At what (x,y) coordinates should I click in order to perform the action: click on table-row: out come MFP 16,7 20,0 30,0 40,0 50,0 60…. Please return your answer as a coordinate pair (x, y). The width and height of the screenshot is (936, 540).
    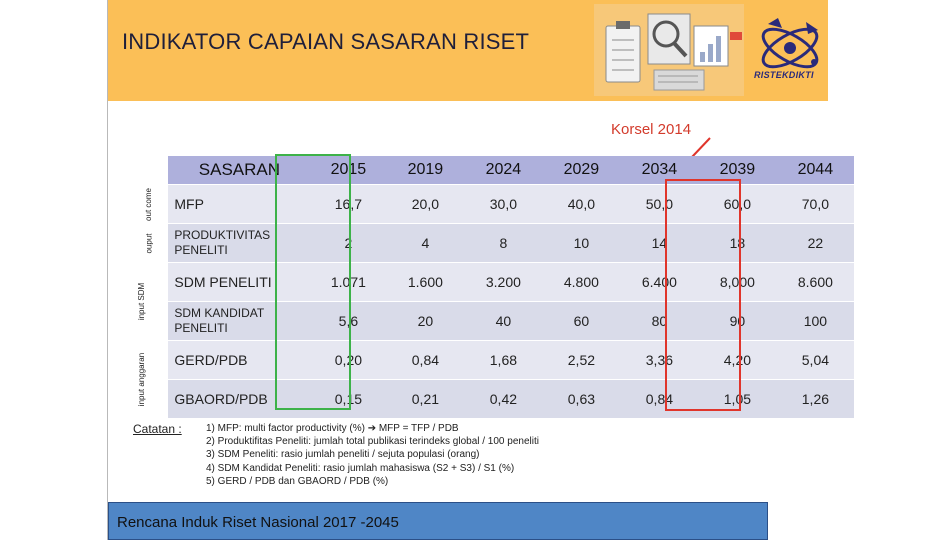
    Looking at the image, I should click on (485, 204).